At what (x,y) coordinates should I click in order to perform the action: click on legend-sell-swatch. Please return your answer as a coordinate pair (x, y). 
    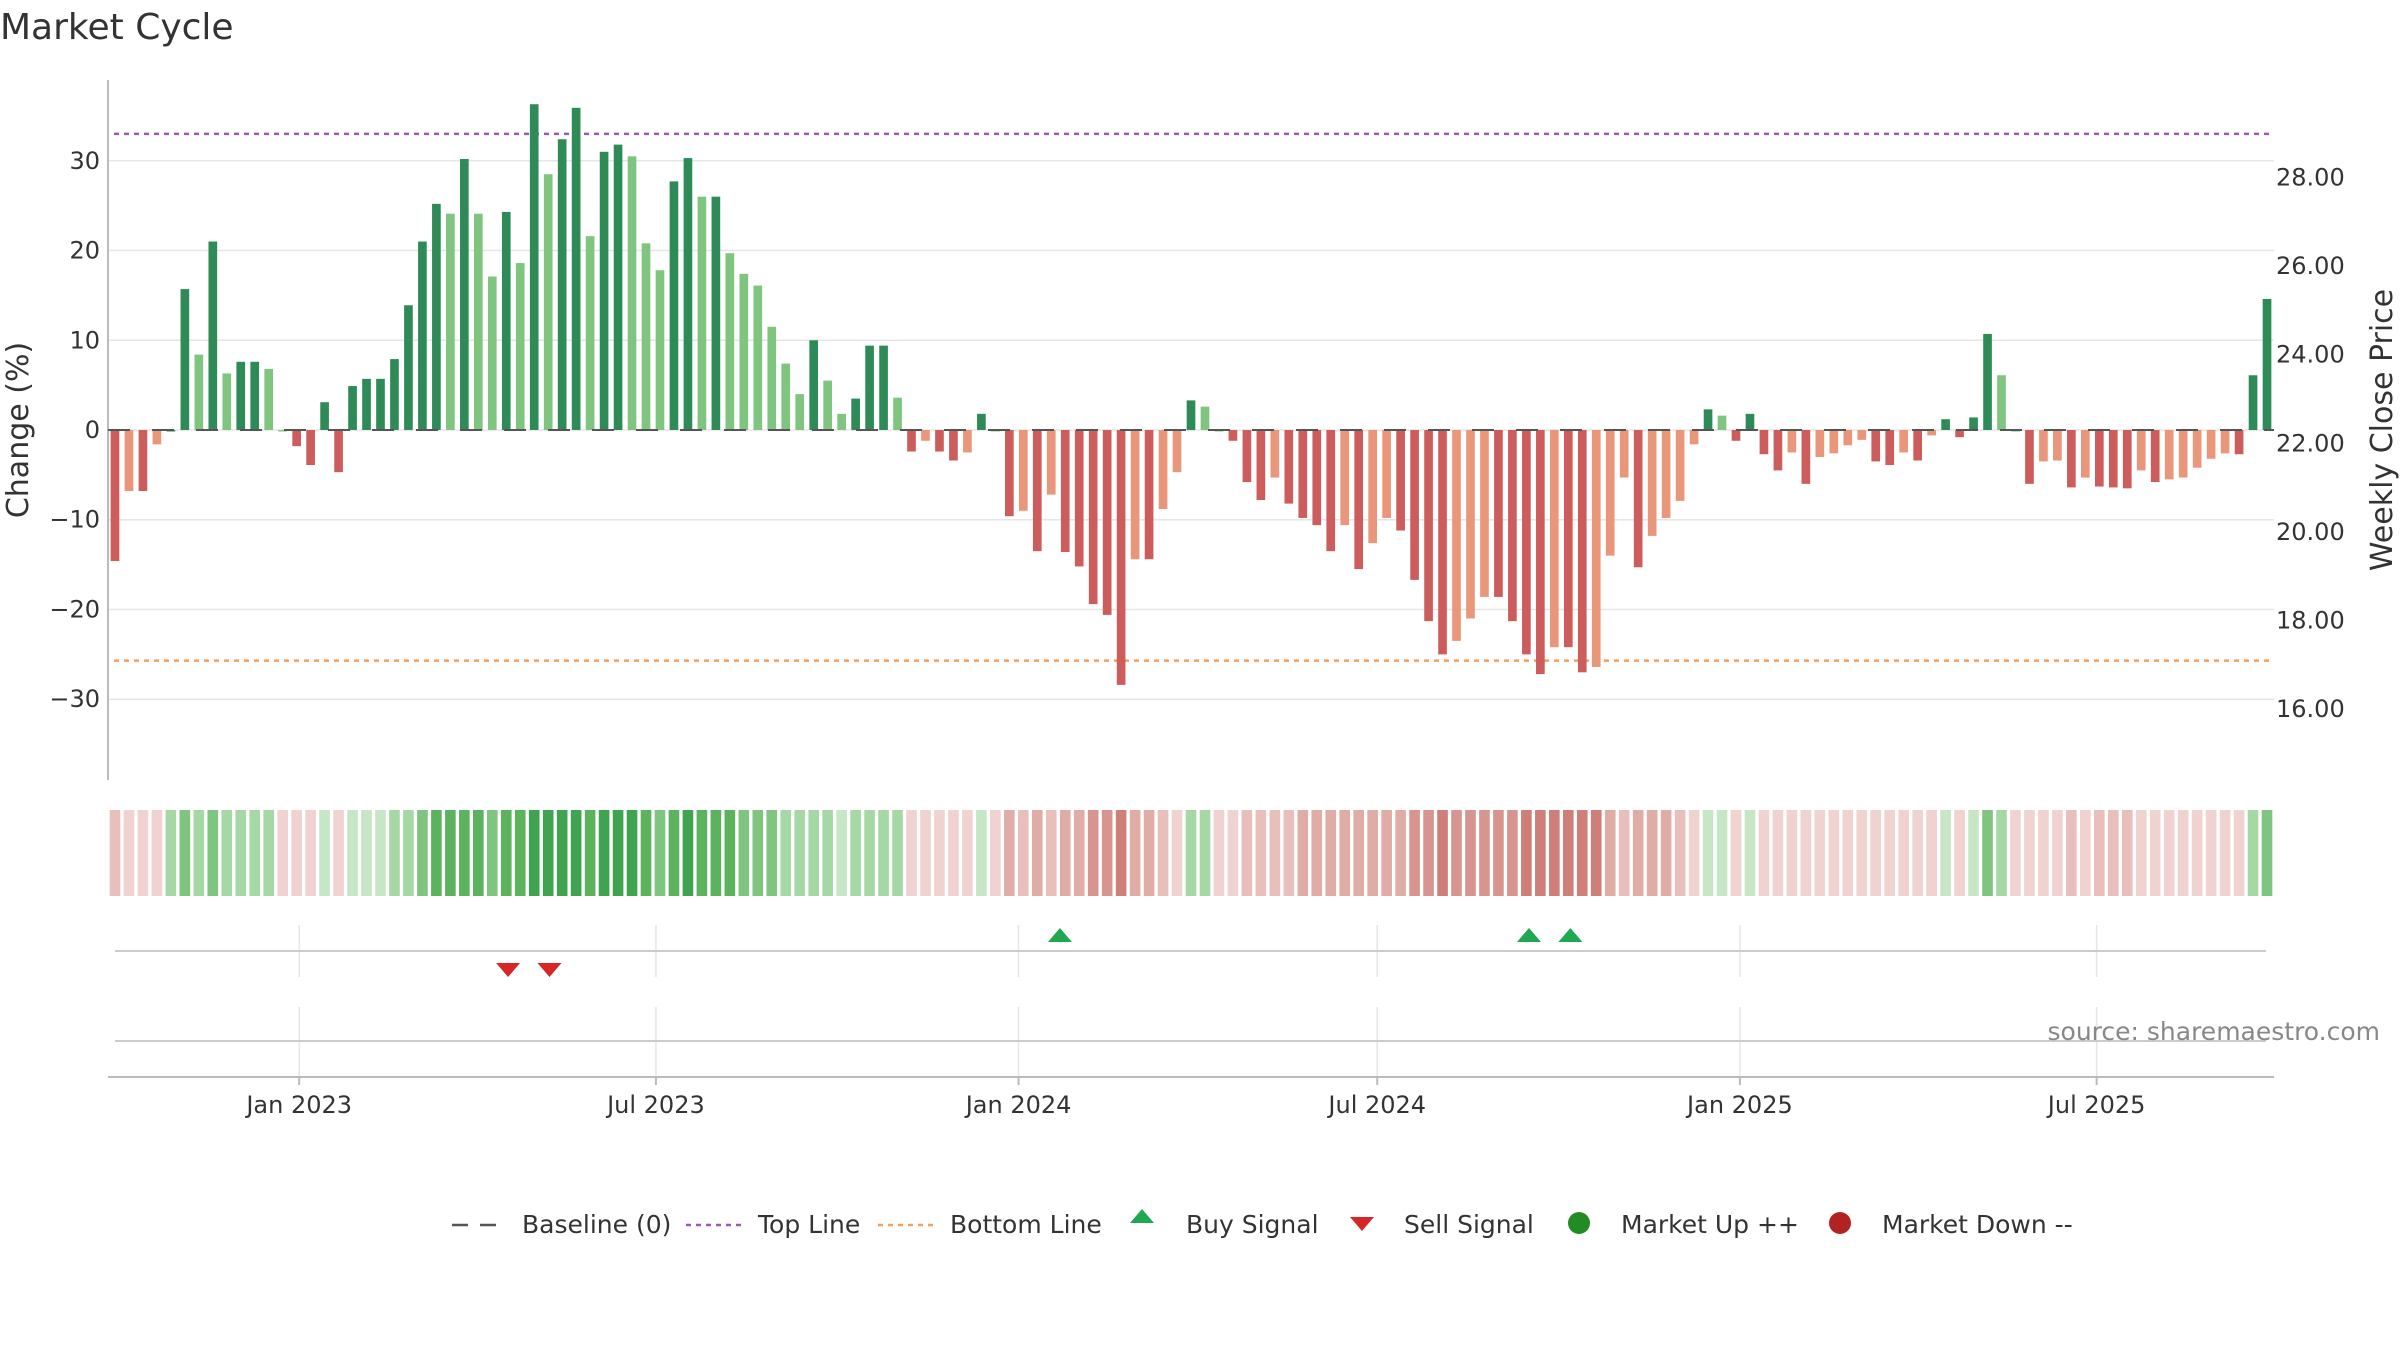
    Looking at the image, I should click on (1362, 1224).